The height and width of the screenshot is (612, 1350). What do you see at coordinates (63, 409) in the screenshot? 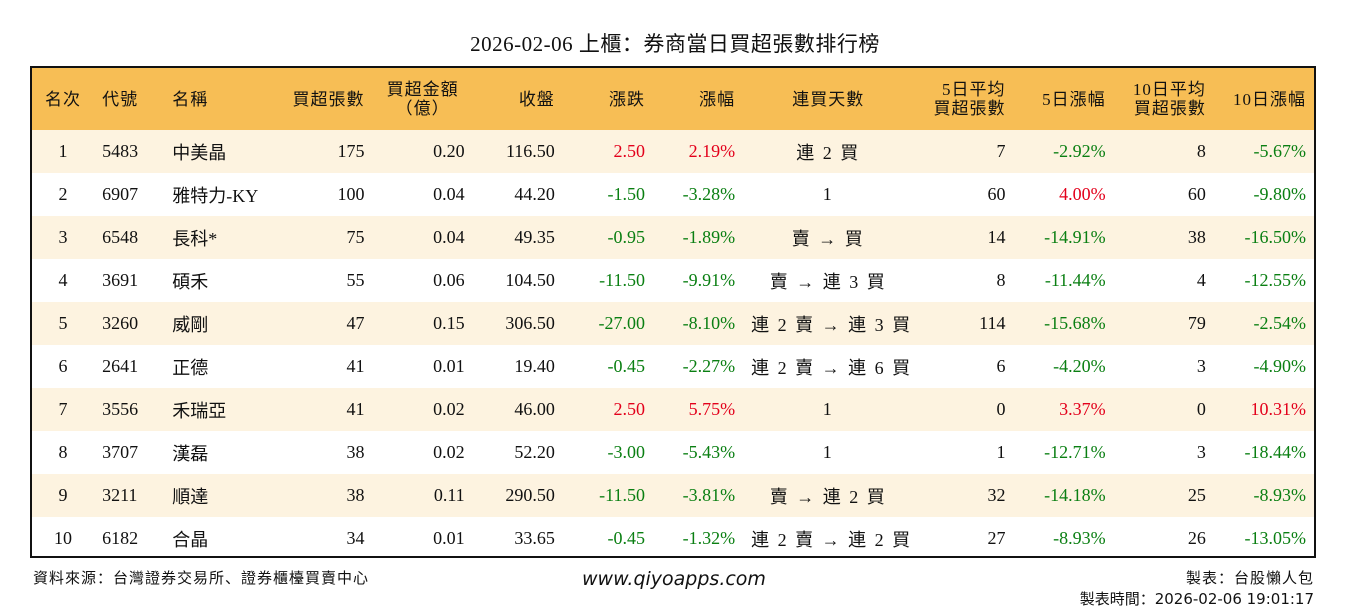
I see `cell-rank: 7` at bounding box center [63, 409].